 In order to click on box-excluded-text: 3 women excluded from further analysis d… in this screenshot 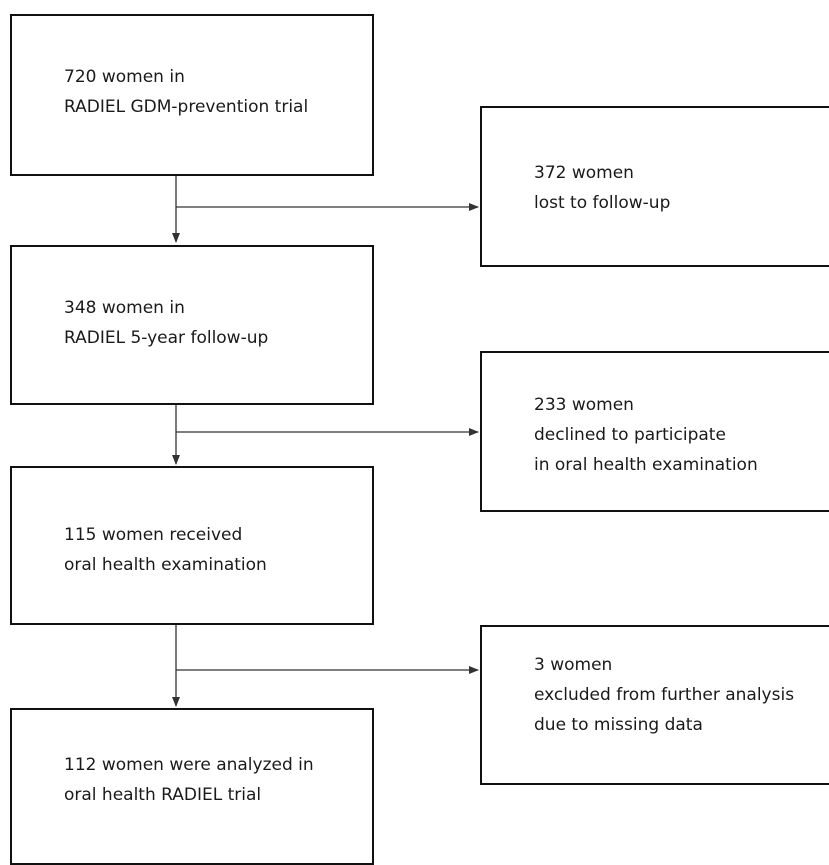, I will do `click(664, 695)`.